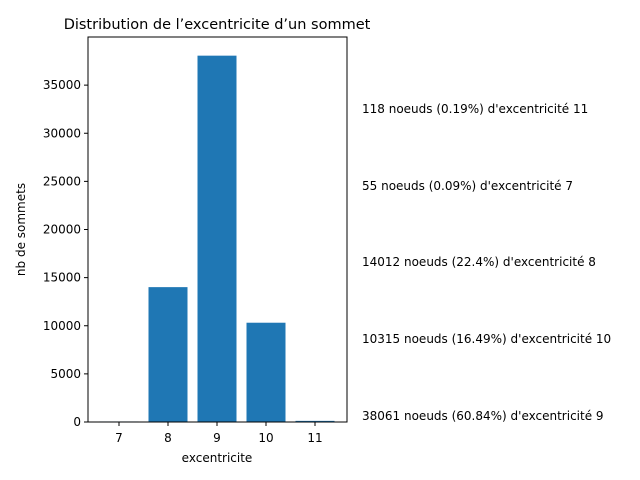 This screenshot has width=640, height=480. I want to click on annotation-text: 10315 noeuds (16.49%) d'excentricité 10, so click(486, 339).